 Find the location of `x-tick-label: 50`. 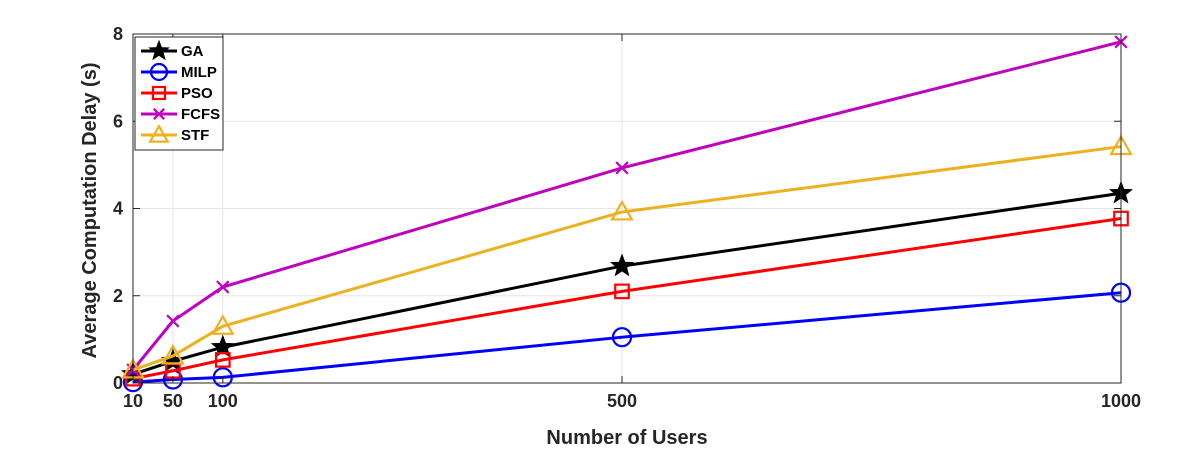

x-tick-label: 50 is located at coordinates (173, 401).